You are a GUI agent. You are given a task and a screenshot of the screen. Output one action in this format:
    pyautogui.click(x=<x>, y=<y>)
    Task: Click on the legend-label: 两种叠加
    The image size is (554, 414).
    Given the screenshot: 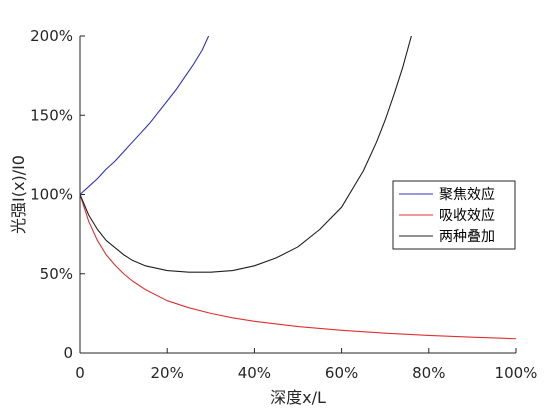 What is the action you would take?
    pyautogui.click(x=467, y=237)
    